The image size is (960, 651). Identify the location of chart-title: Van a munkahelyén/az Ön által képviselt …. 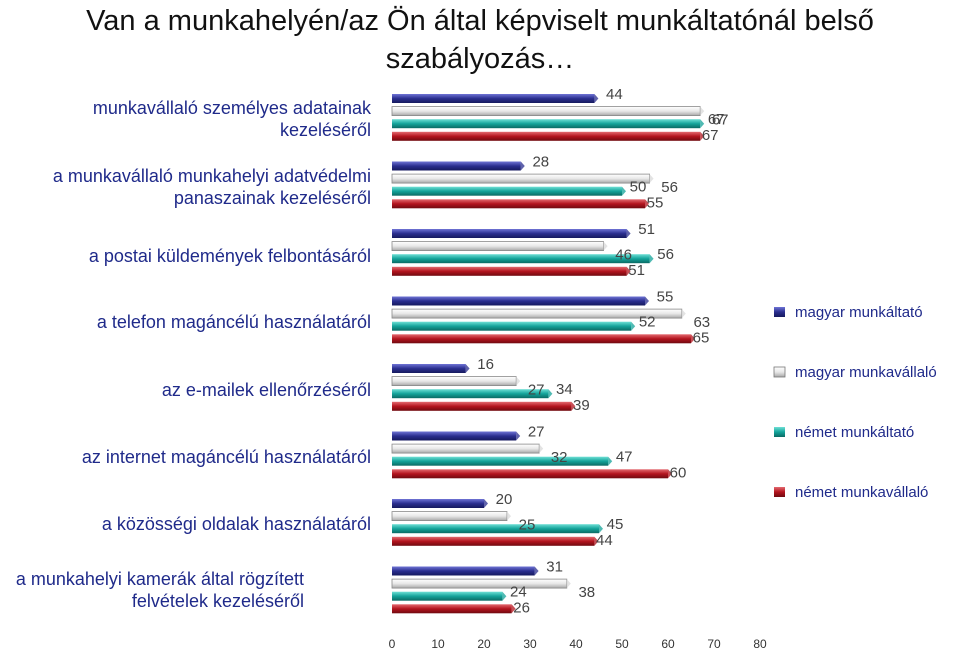
(480, 40).